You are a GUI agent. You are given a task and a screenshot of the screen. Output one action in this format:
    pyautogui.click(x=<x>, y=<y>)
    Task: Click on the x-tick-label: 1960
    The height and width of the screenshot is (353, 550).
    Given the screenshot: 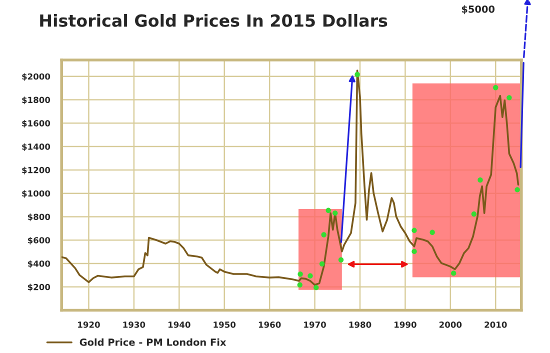 What is the action you would take?
    pyautogui.click(x=269, y=325)
    